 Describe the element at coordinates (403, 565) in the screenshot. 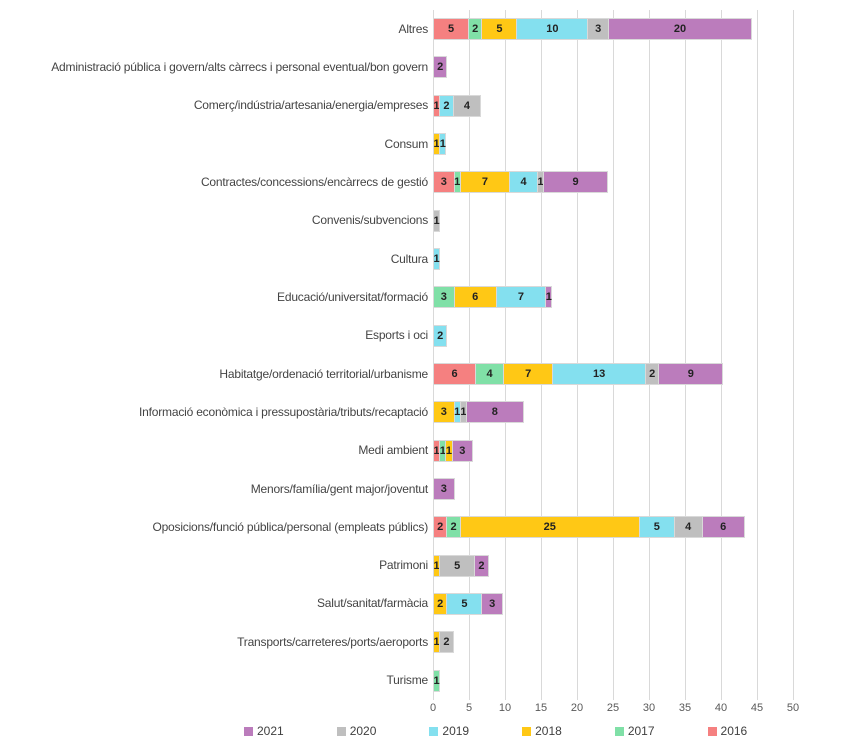

I see `category-label: Patrimoni` at that location.